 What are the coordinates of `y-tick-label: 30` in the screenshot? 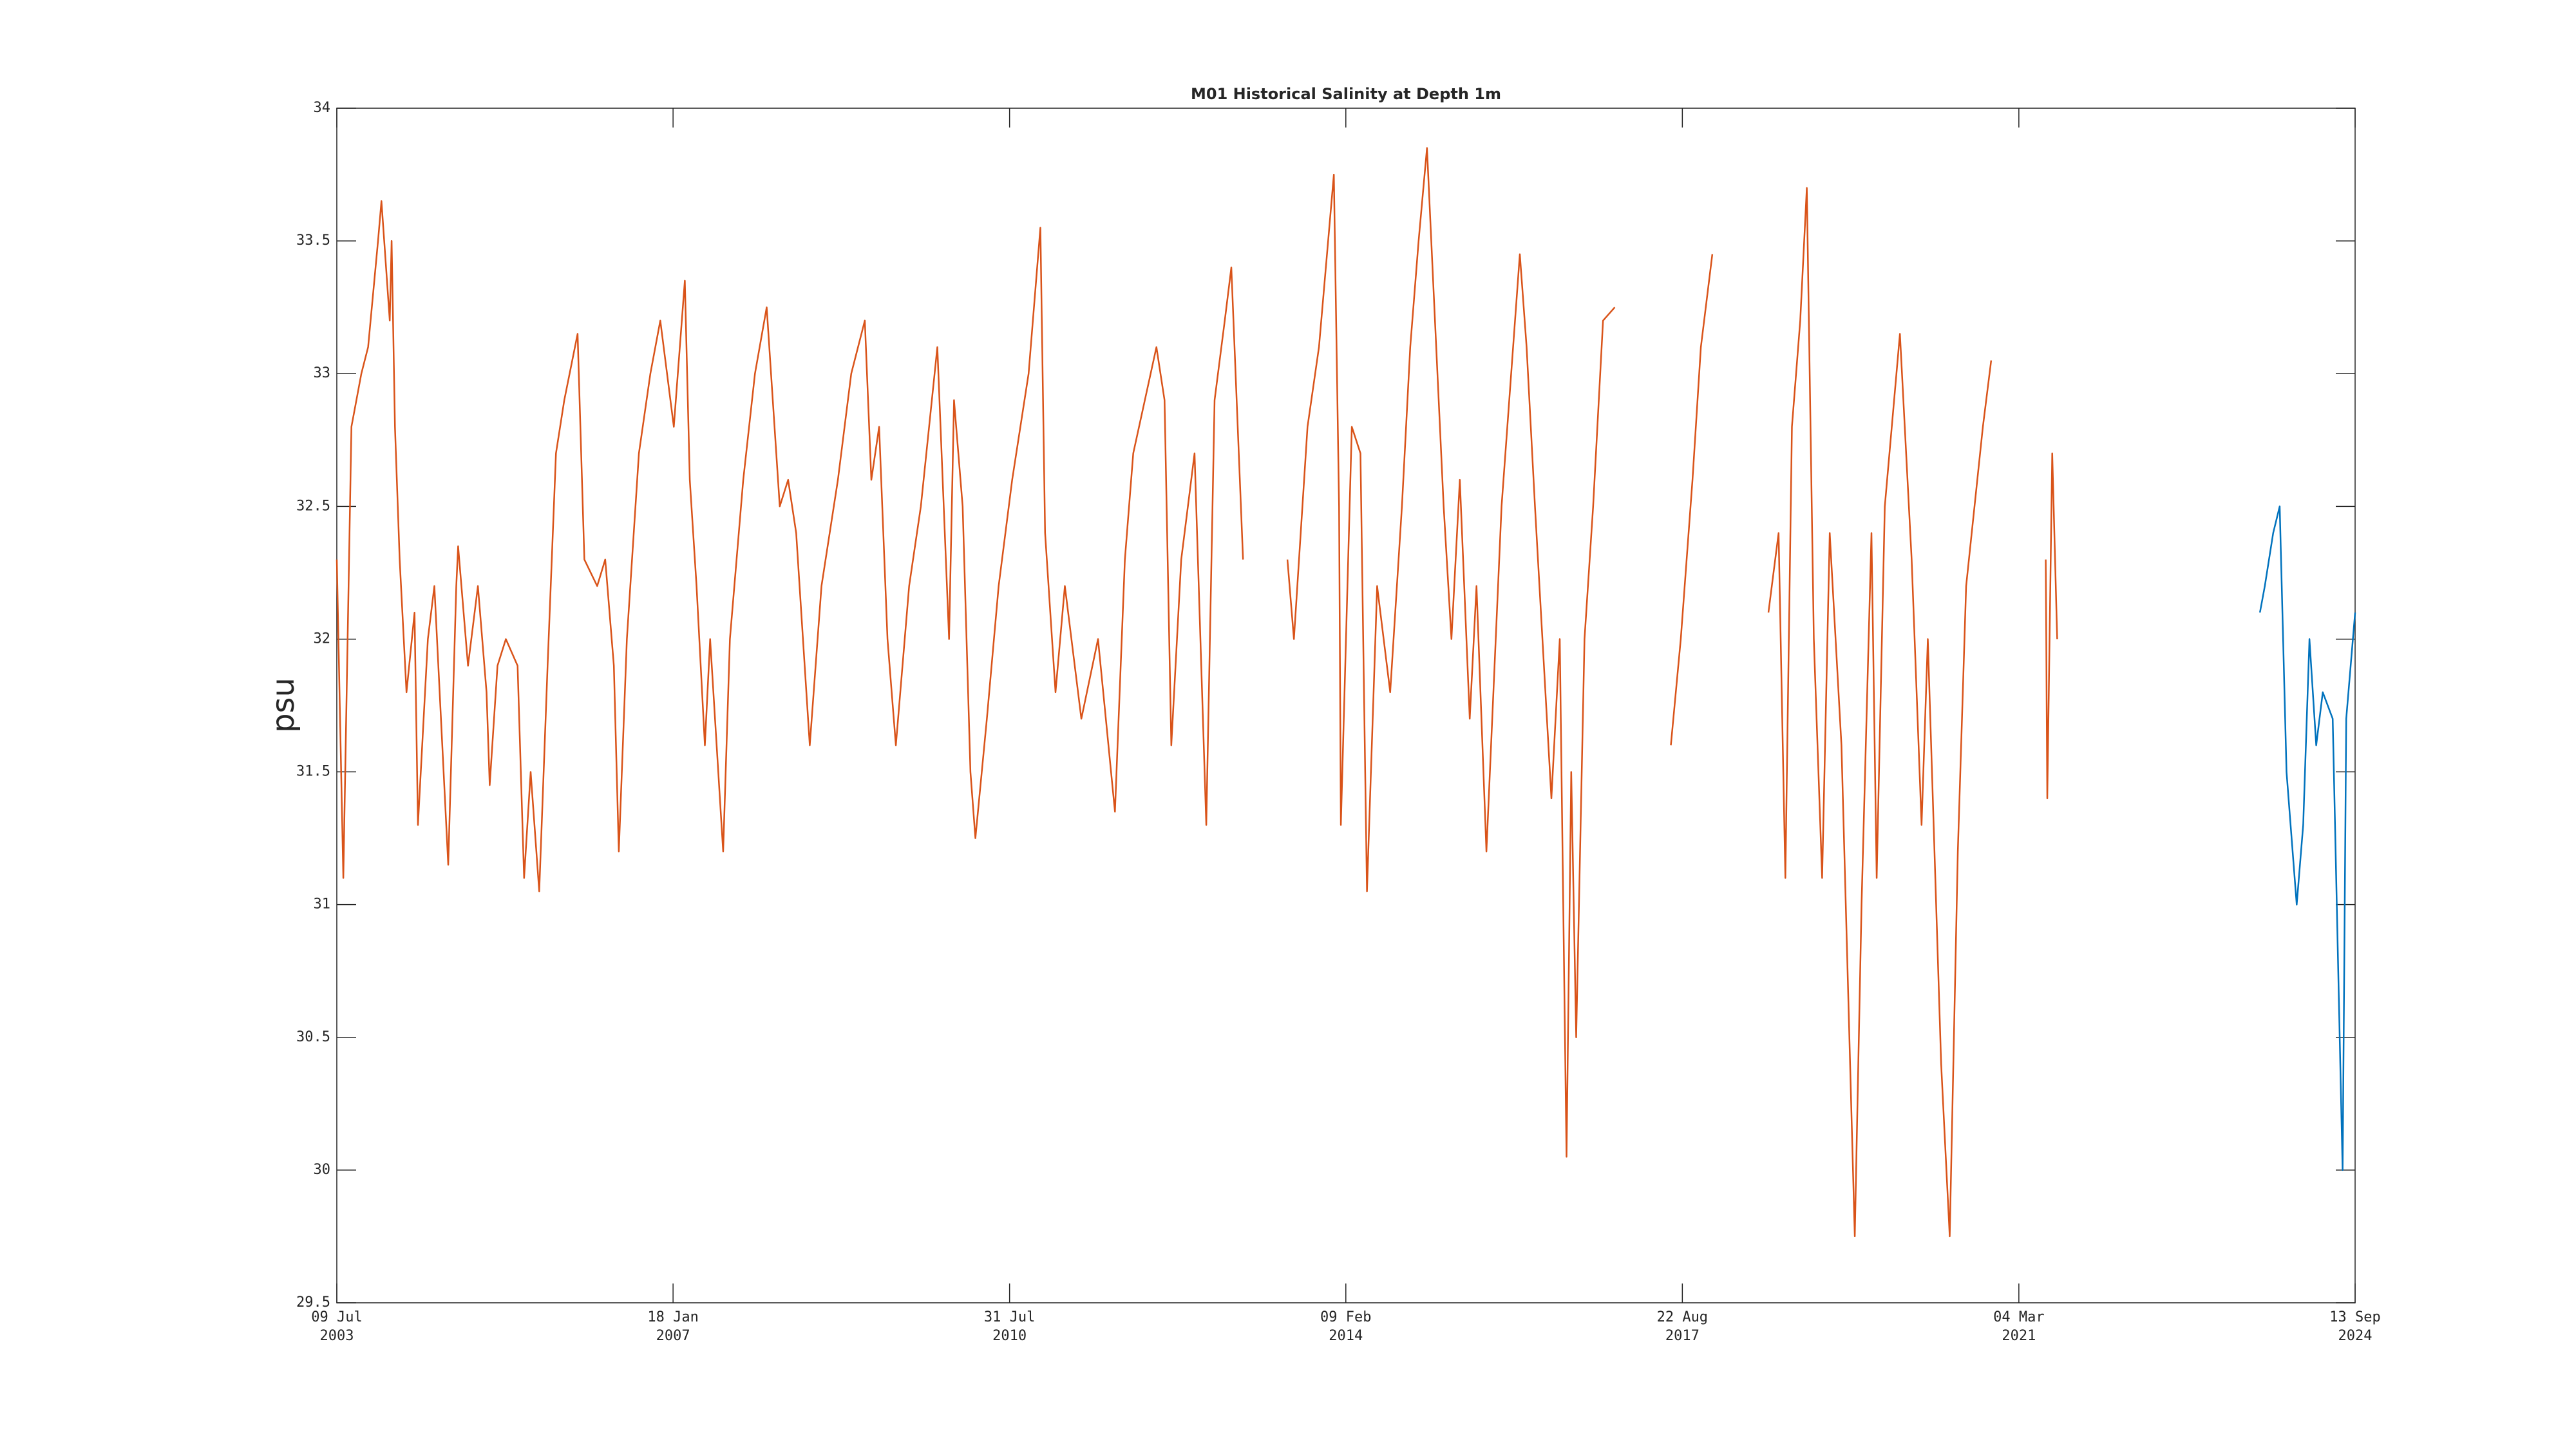 It's located at (322, 1170).